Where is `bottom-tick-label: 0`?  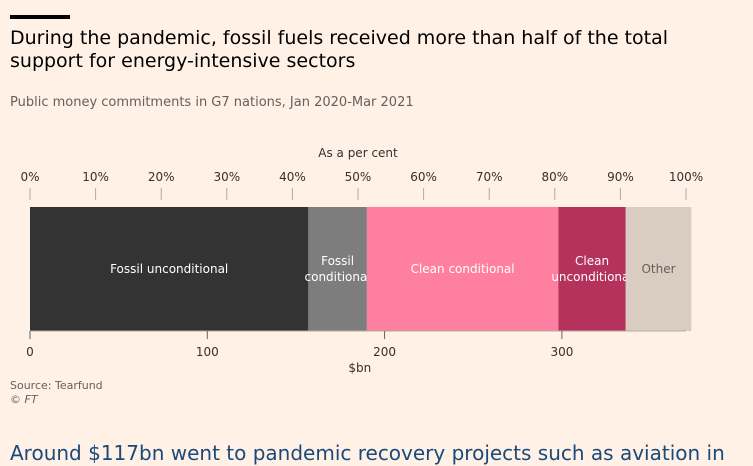
bottom-tick-label: 0 is located at coordinates (30, 352).